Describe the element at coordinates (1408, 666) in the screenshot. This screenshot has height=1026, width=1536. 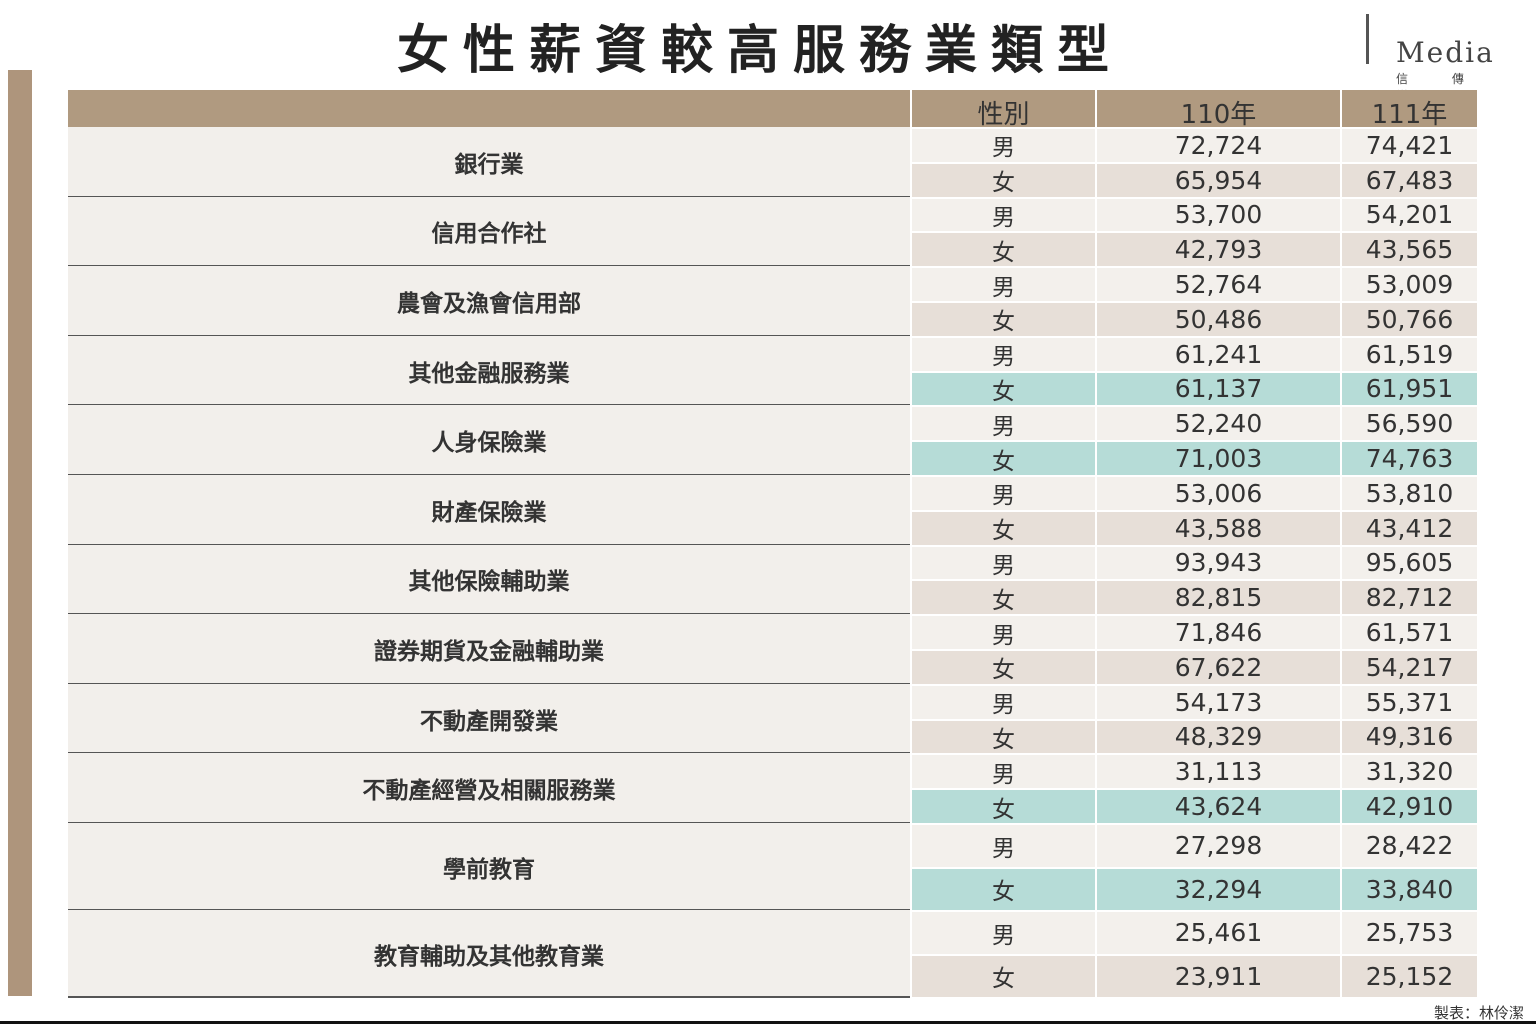
I see `value-cell: 54,217` at that location.